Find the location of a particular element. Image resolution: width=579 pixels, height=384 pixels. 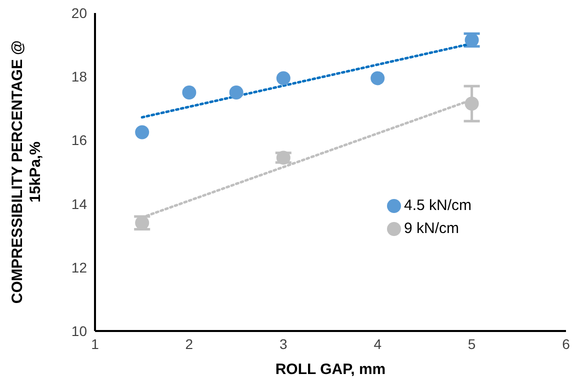

y-tick-label: 18 is located at coordinates (79, 76).